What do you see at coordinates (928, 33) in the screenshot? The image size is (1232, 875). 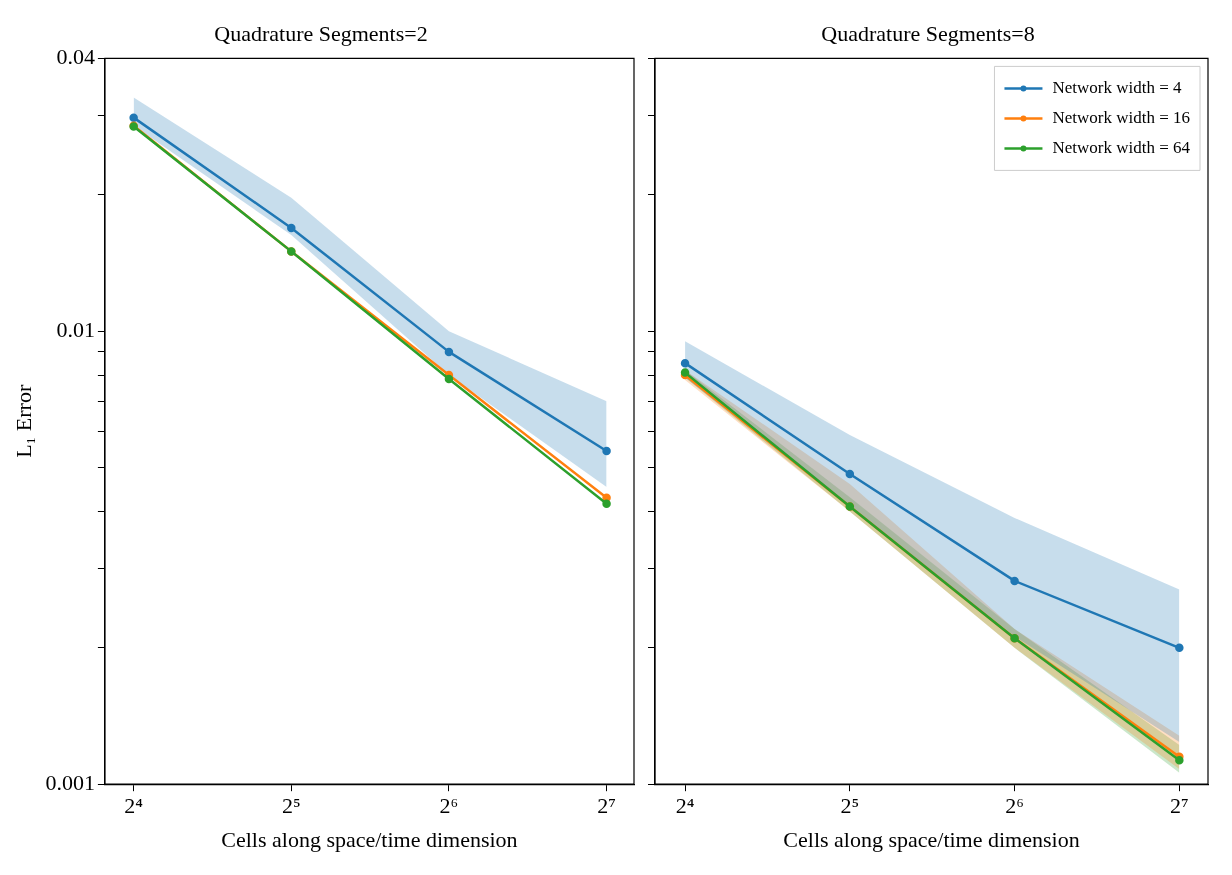 I see `chart-title: Quadrature Segments=8` at bounding box center [928, 33].